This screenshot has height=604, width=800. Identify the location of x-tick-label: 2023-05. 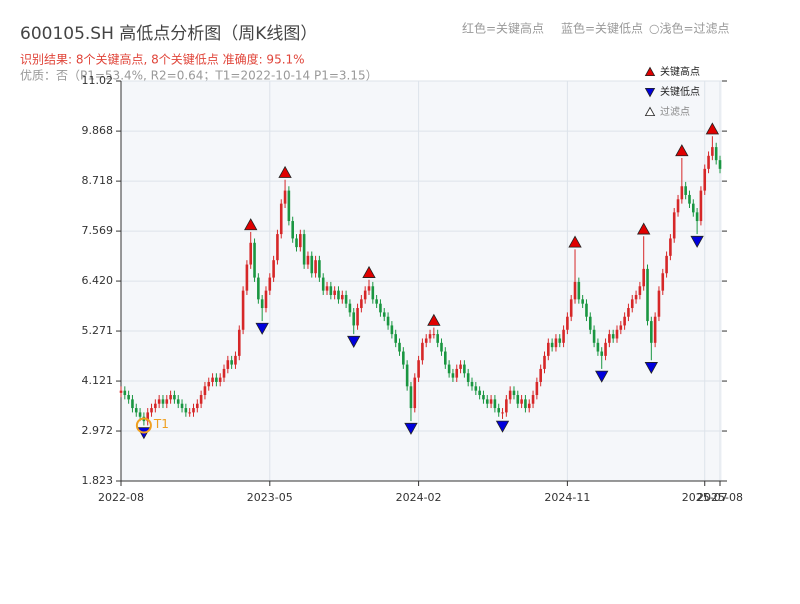
(270, 497).